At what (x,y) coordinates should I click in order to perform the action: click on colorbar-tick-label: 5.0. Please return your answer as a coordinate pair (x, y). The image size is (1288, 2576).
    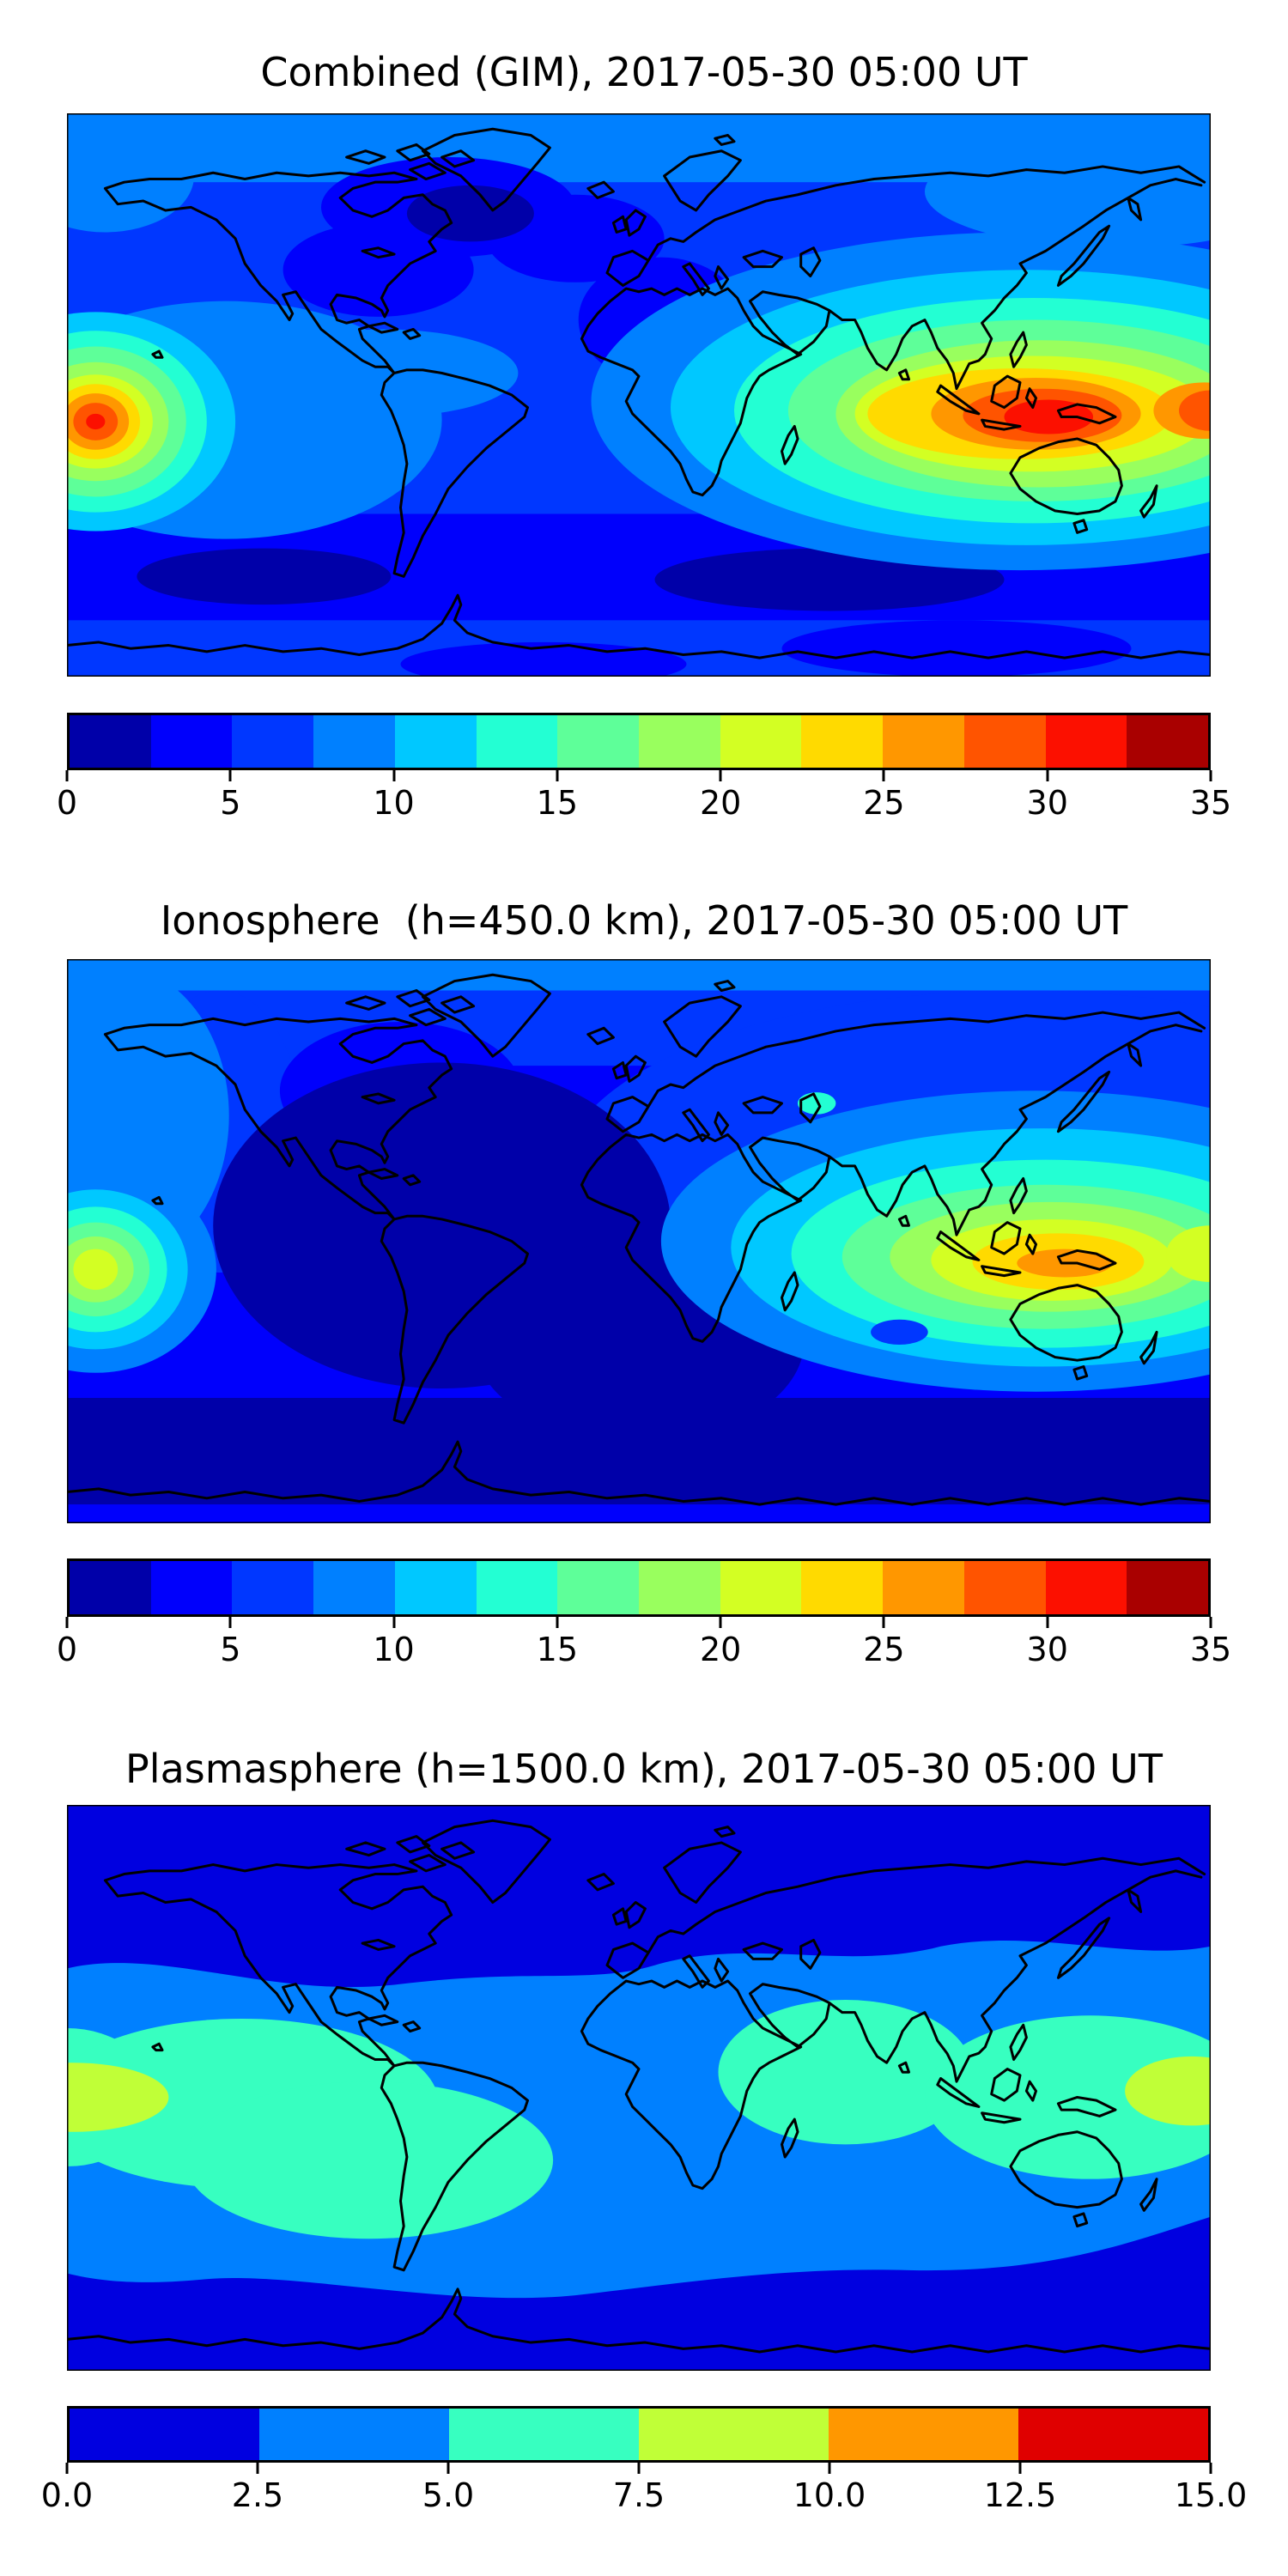
    Looking at the image, I should click on (448, 2495).